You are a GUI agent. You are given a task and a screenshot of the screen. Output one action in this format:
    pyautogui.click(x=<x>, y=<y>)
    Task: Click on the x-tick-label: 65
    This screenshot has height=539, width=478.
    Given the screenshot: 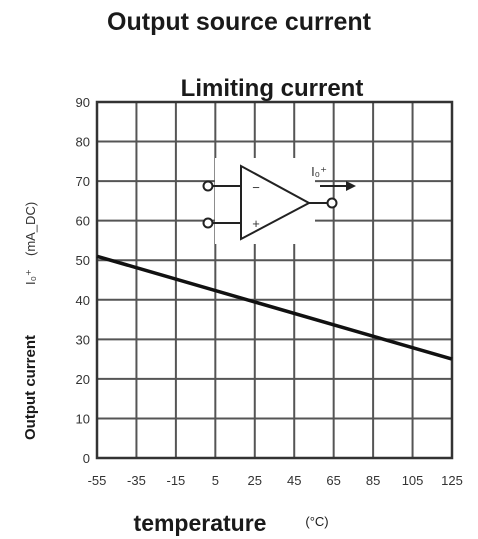 What is the action you would take?
    pyautogui.click(x=333, y=480)
    